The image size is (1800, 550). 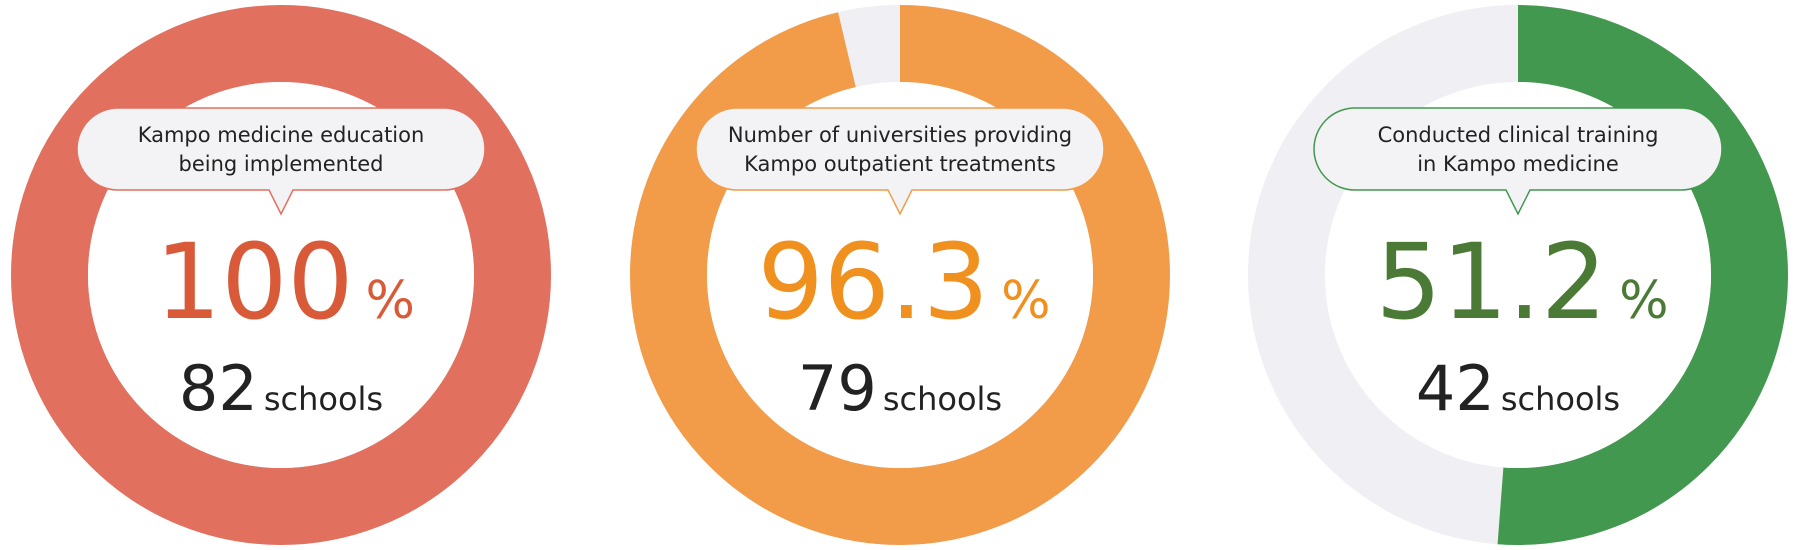 I want to click on count-number: 82, so click(x=218, y=388).